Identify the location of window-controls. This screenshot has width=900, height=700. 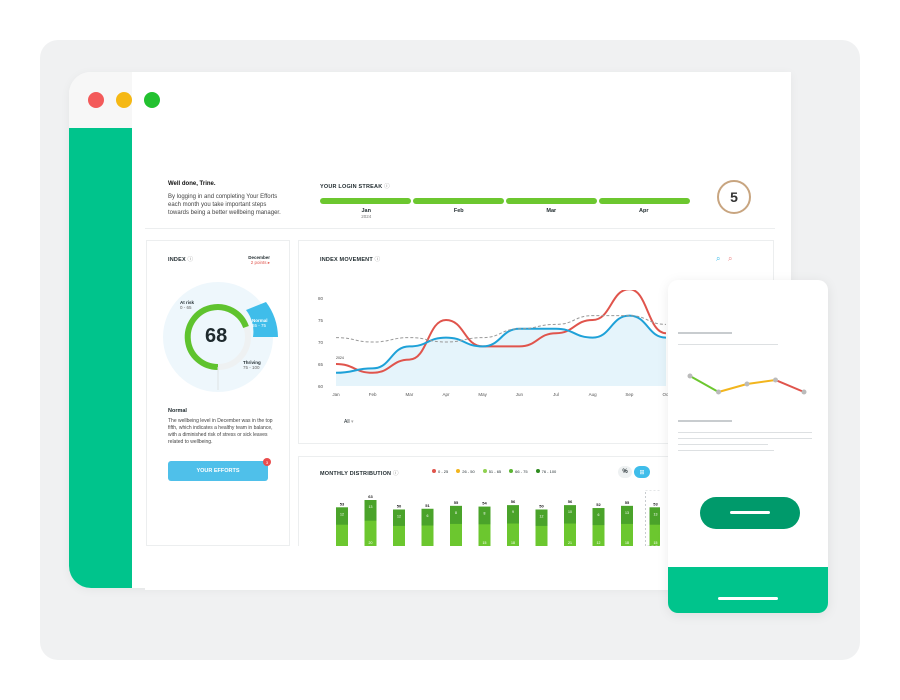
(124, 100).